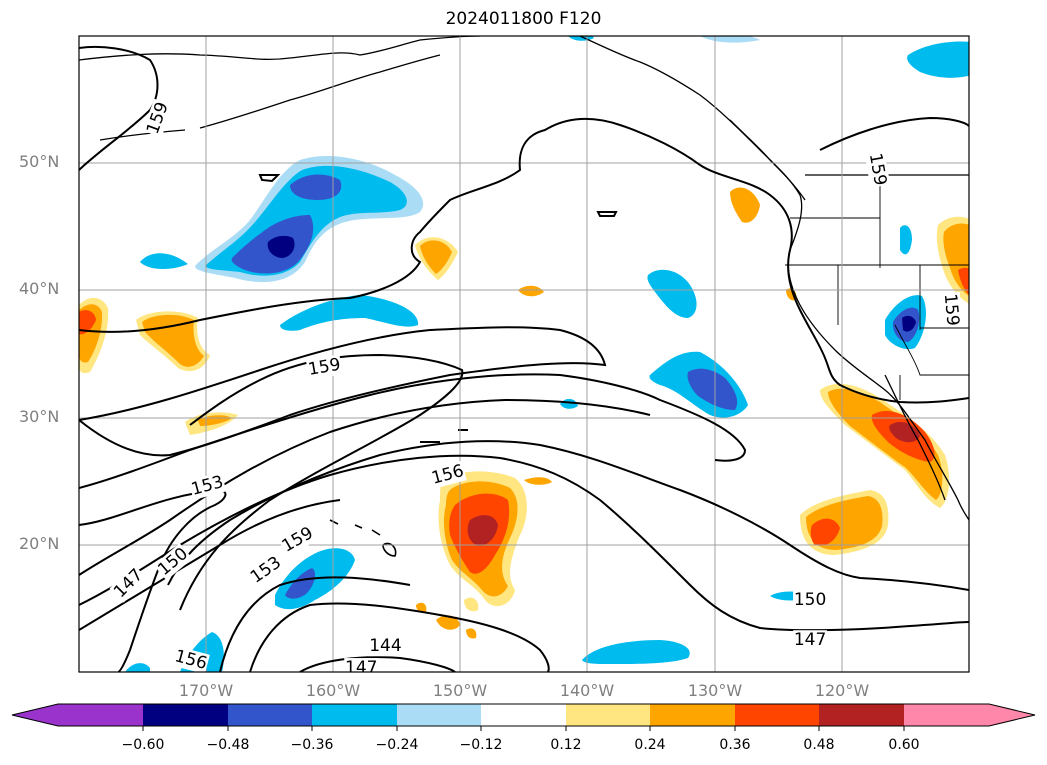  I want to click on lat-label-40n: 40°N, so click(39, 288).